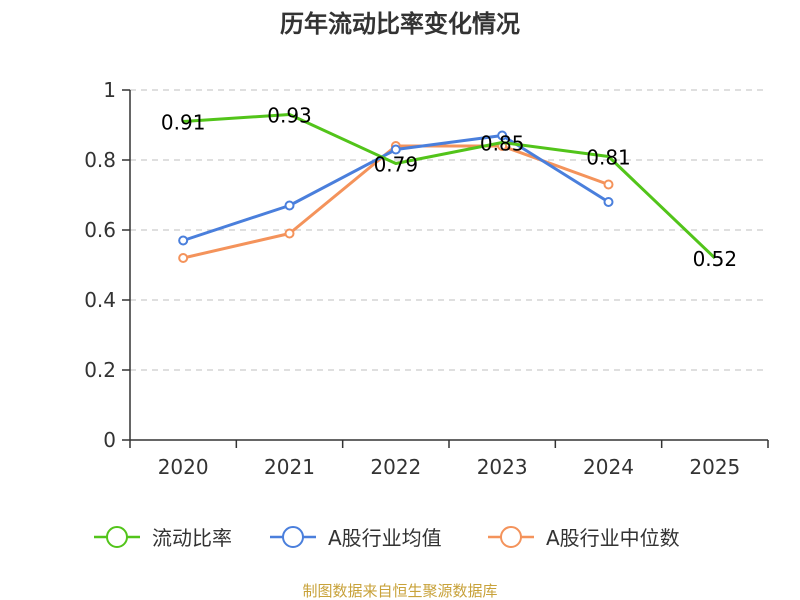 The height and width of the screenshot is (600, 800). I want to click on x-tick-label: 2022, so click(395, 467).